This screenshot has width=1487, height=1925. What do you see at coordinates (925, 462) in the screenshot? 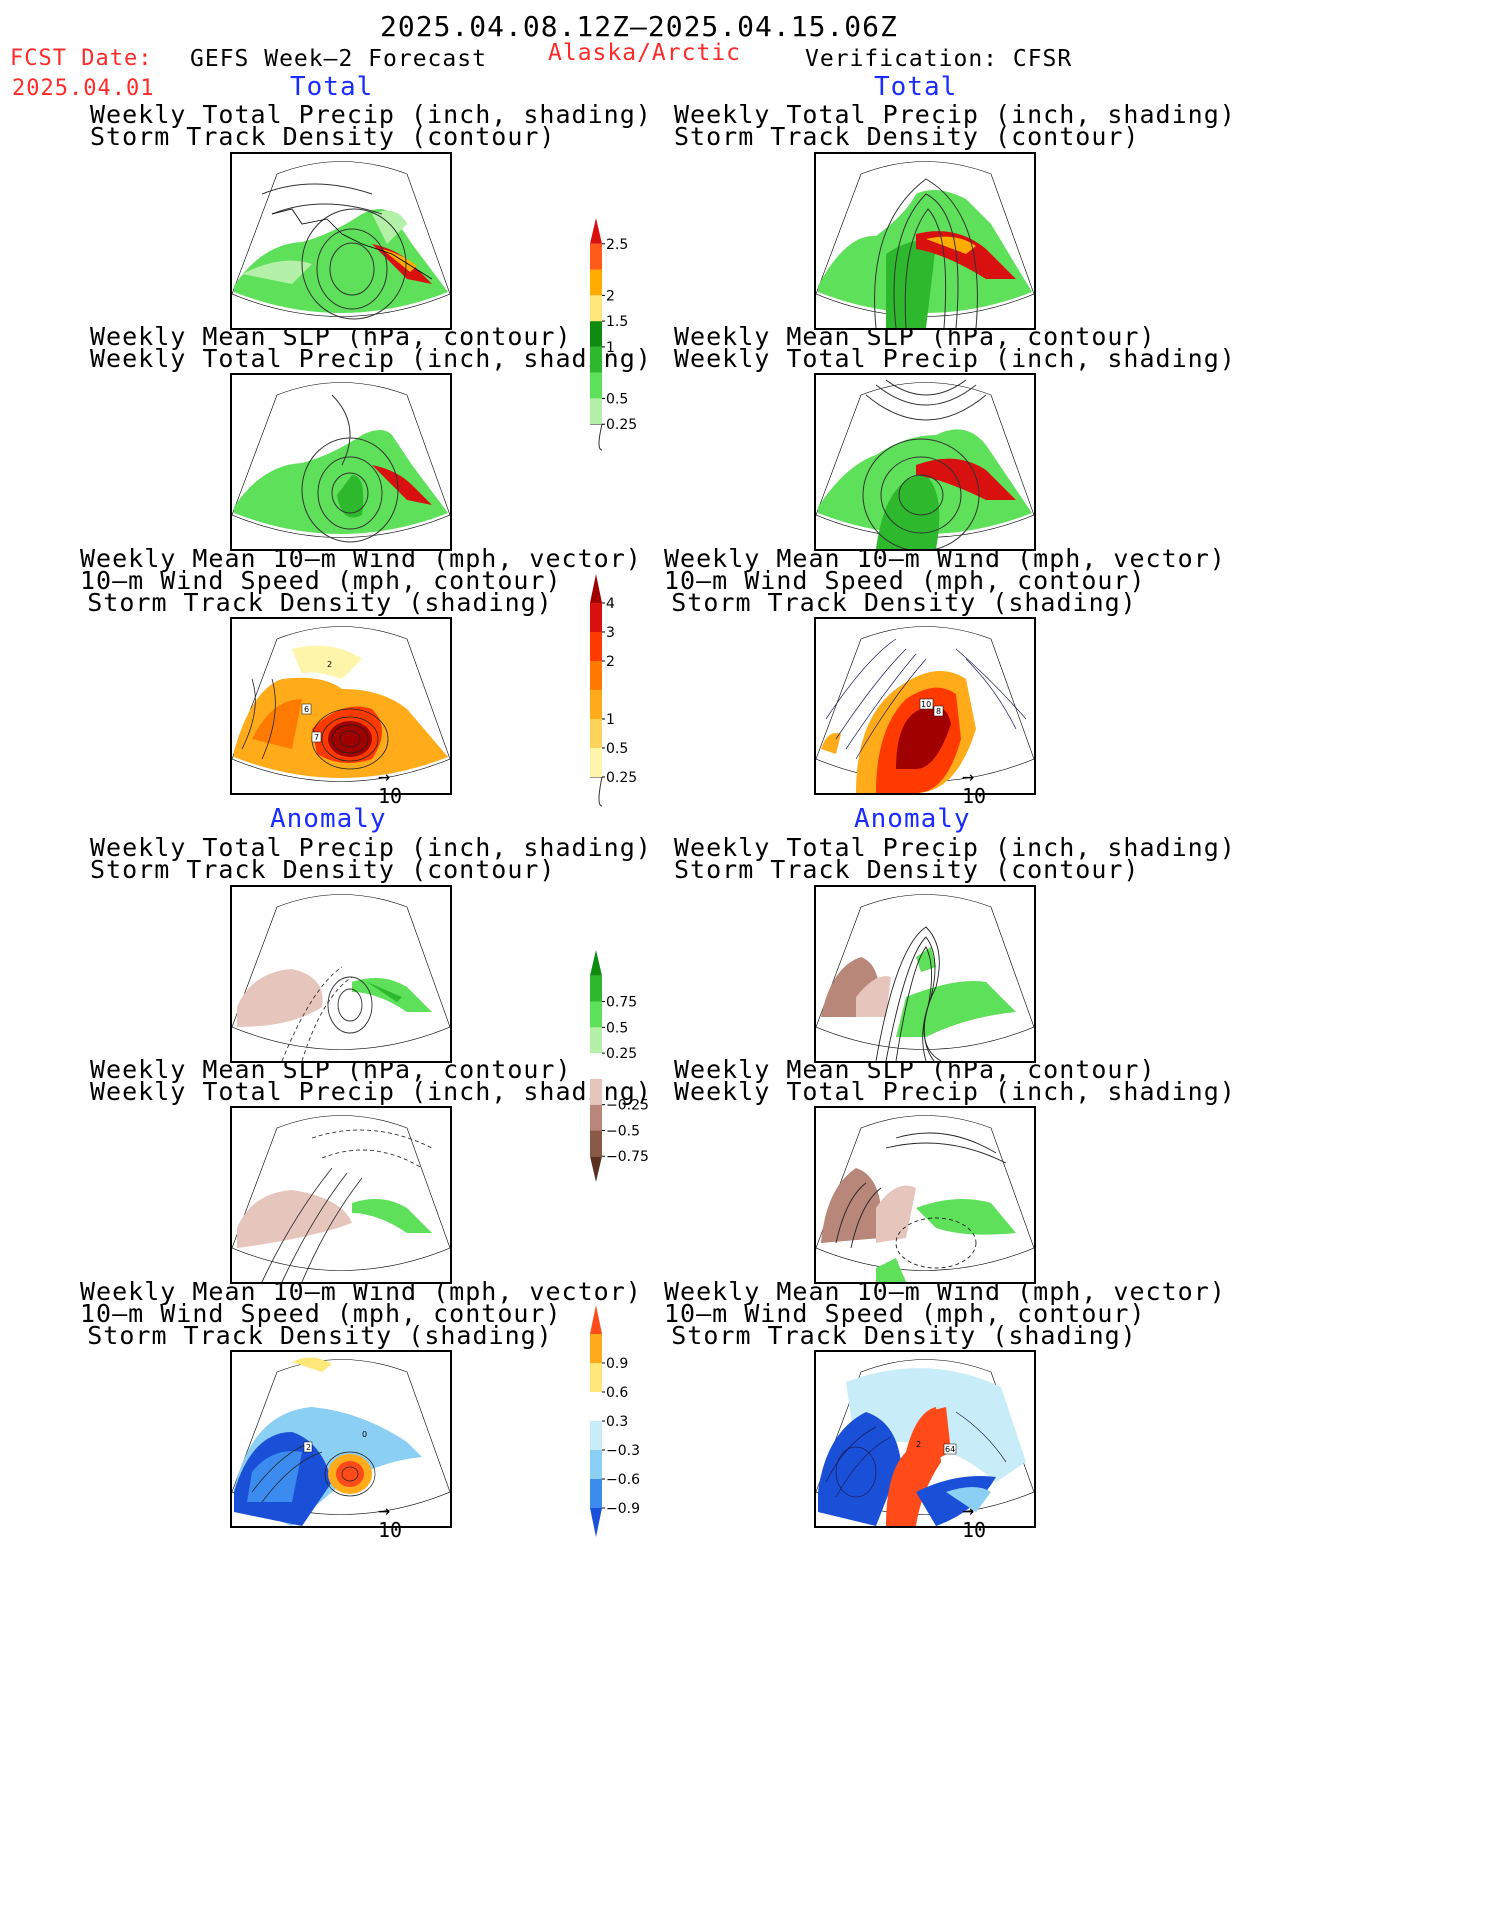
I see `map-cfsr-slp-precip` at bounding box center [925, 462].